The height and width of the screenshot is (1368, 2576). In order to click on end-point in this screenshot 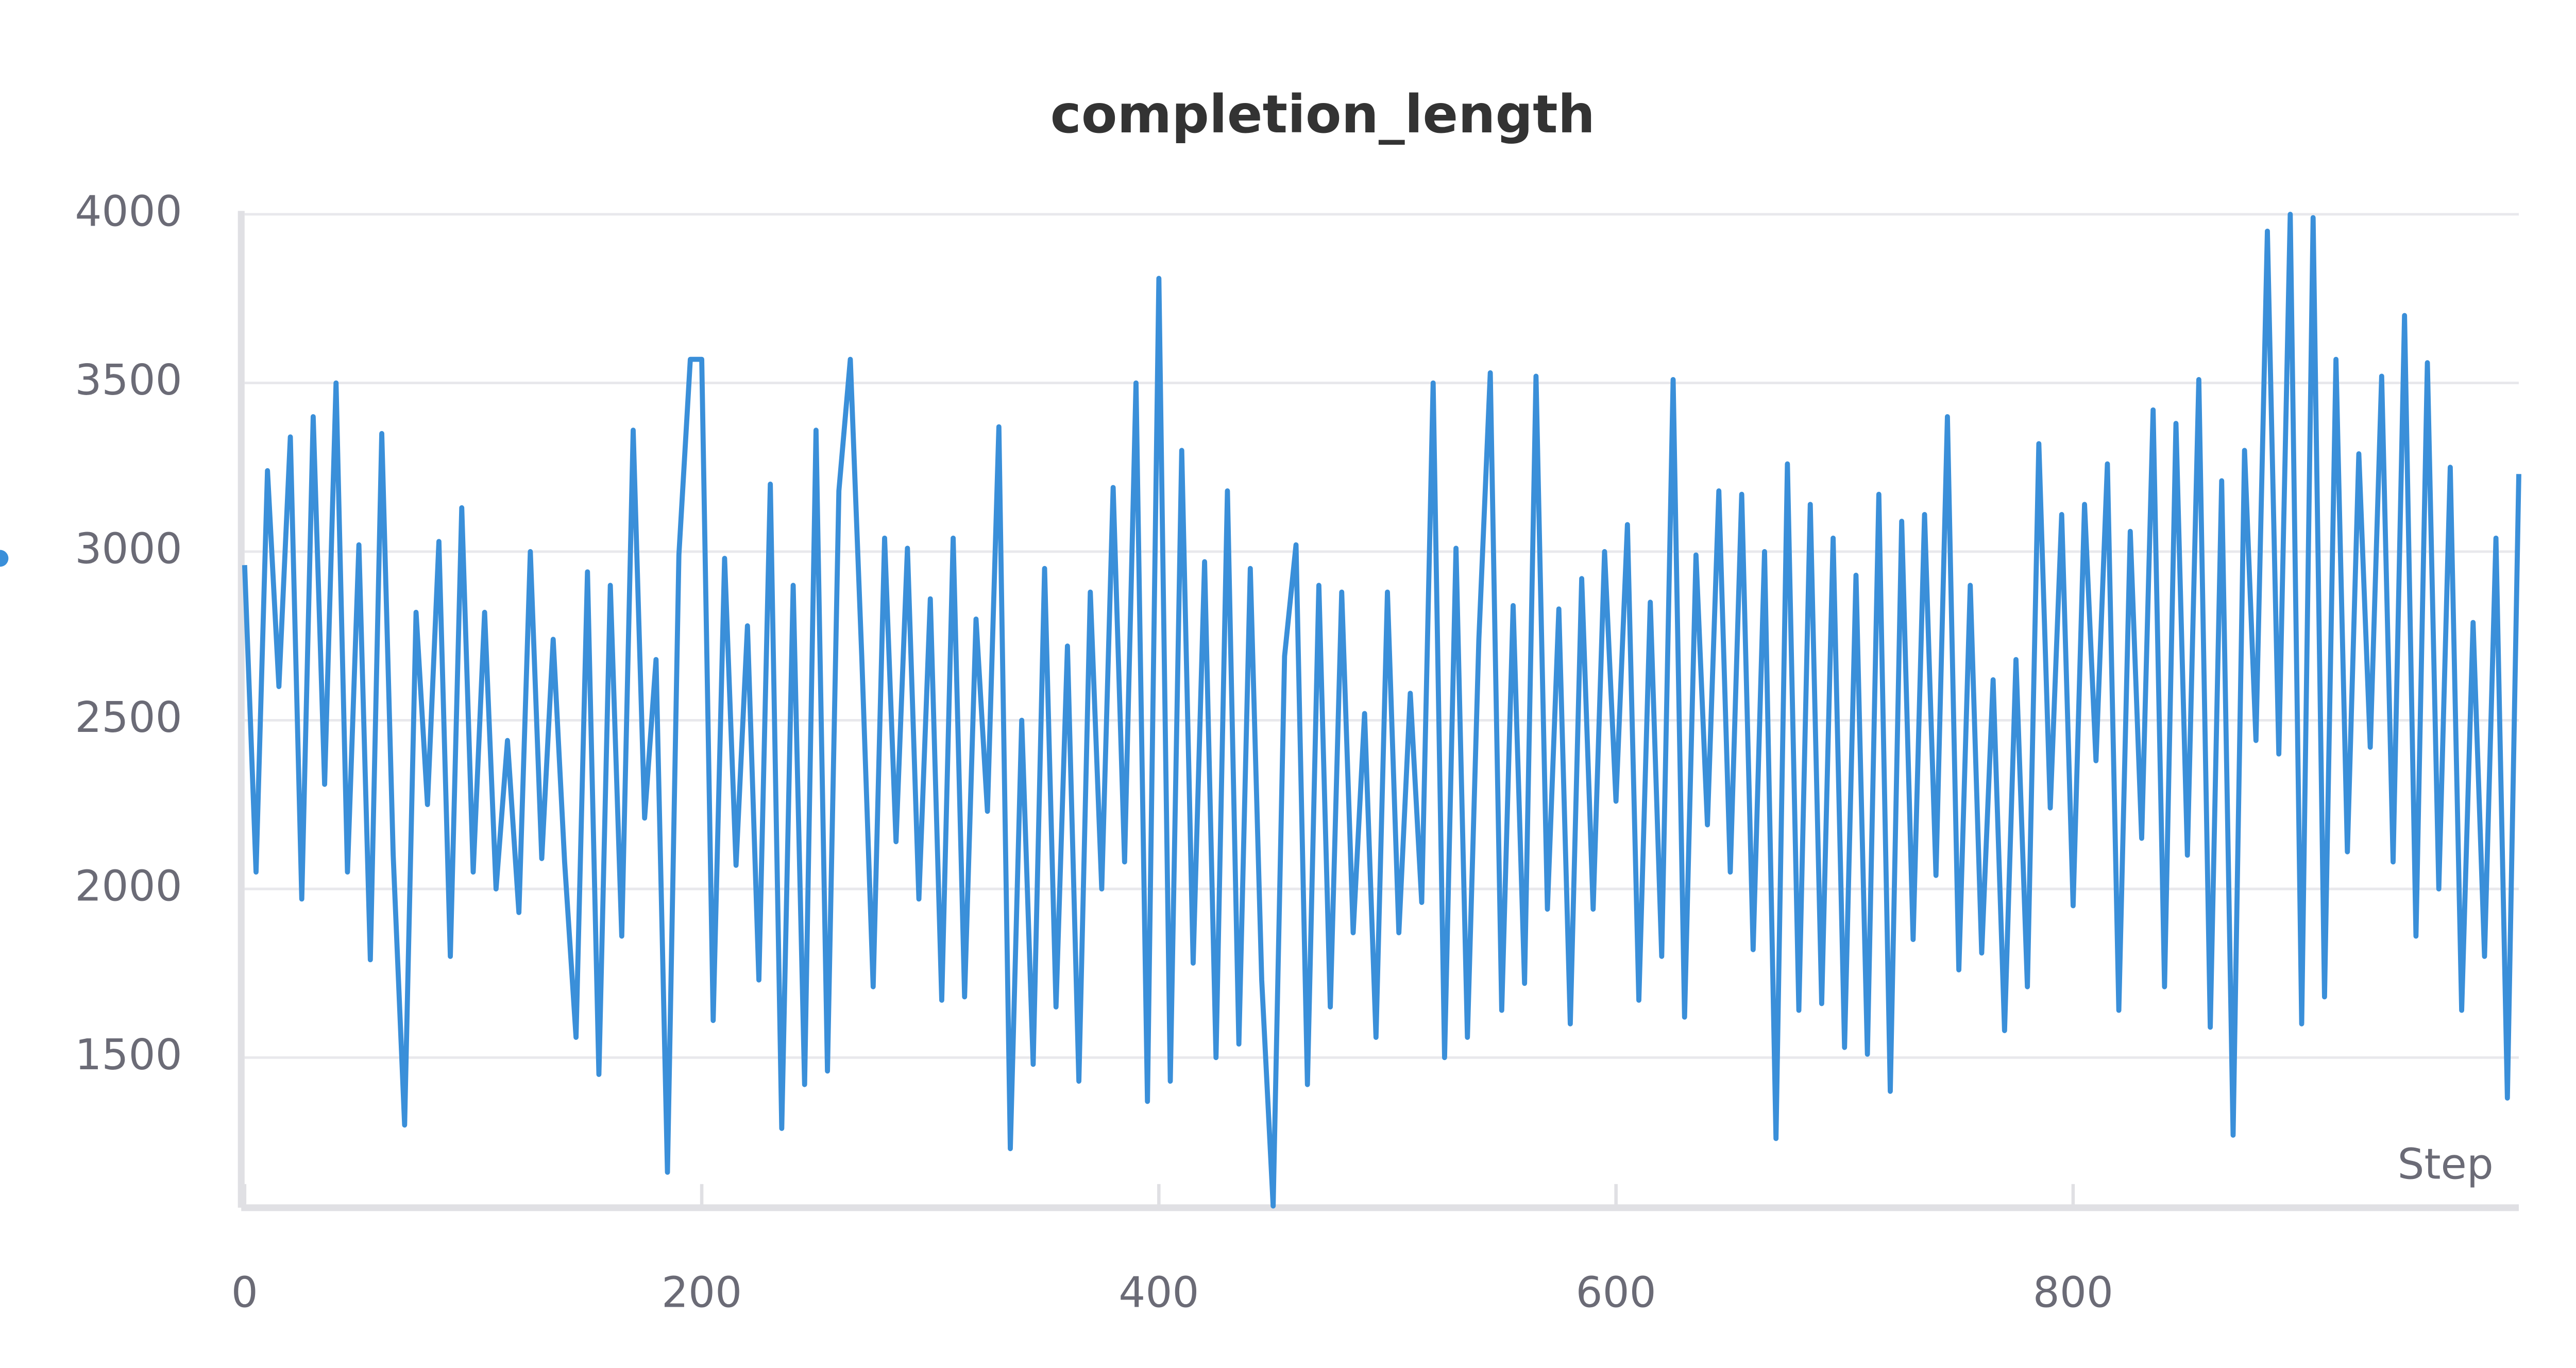, I will do `click(4, 558)`.